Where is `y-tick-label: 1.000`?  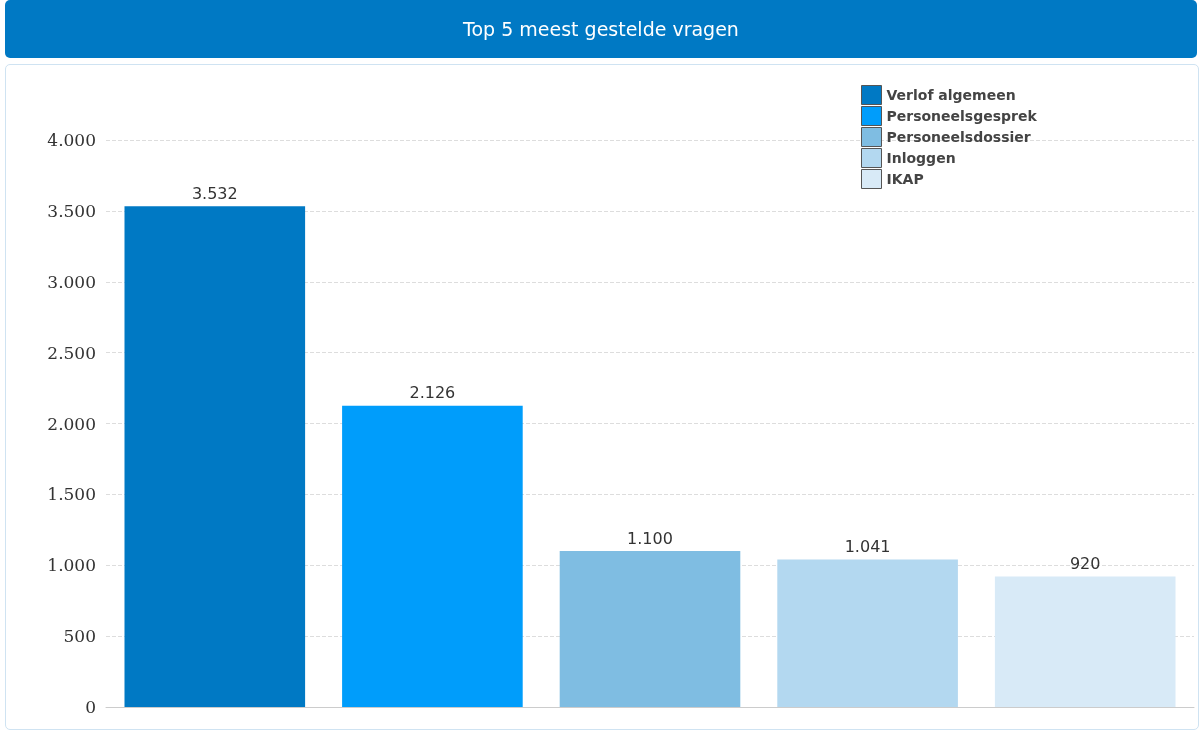 y-tick-label: 1.000 is located at coordinates (71, 565).